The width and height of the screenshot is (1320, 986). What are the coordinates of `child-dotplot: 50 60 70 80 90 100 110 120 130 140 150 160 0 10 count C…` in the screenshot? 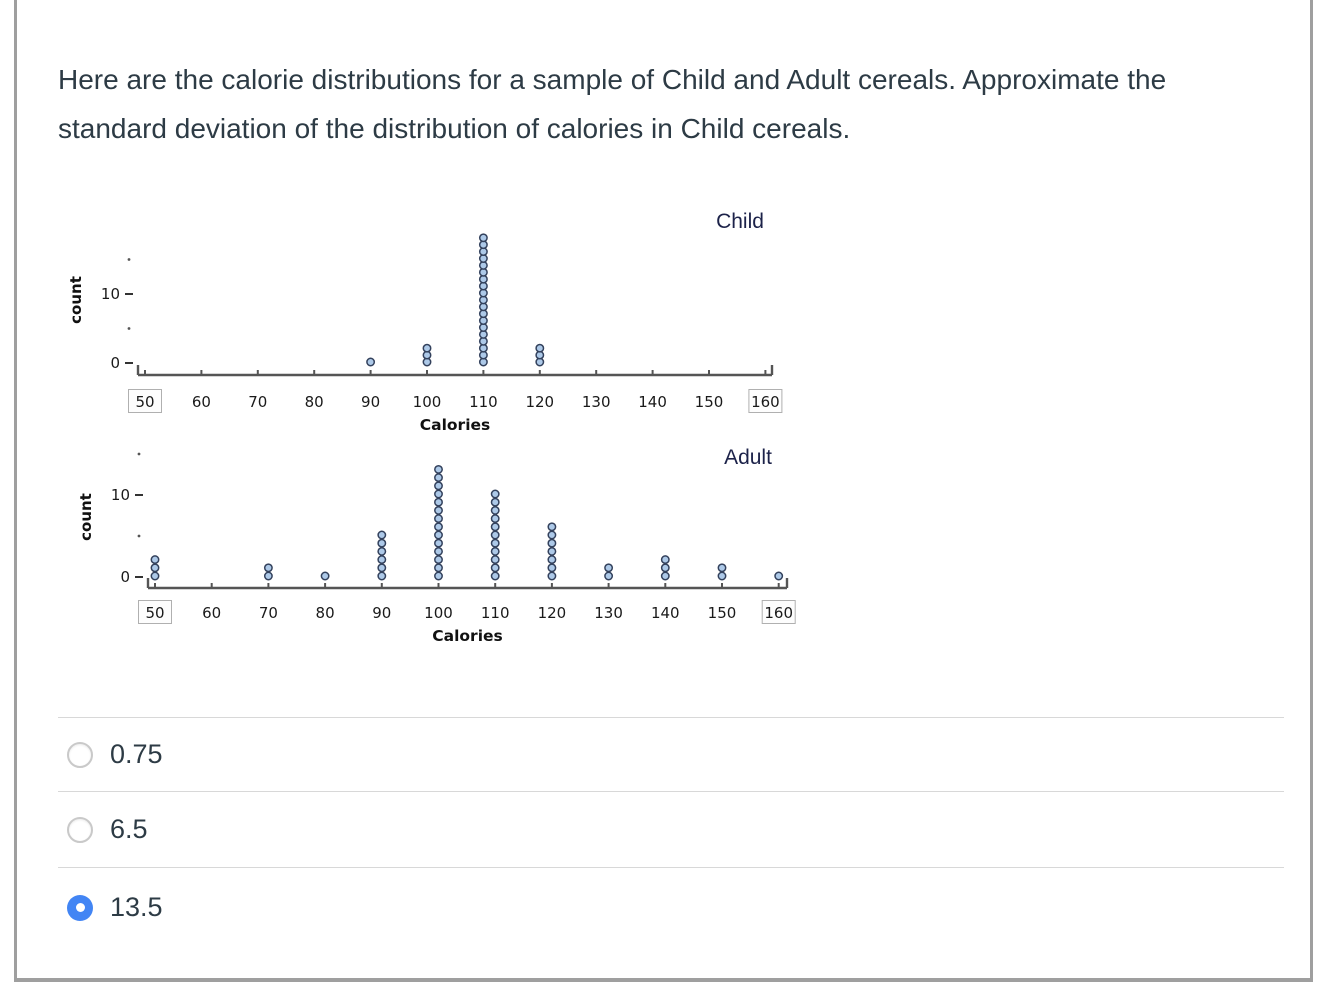 It's located at (425, 322).